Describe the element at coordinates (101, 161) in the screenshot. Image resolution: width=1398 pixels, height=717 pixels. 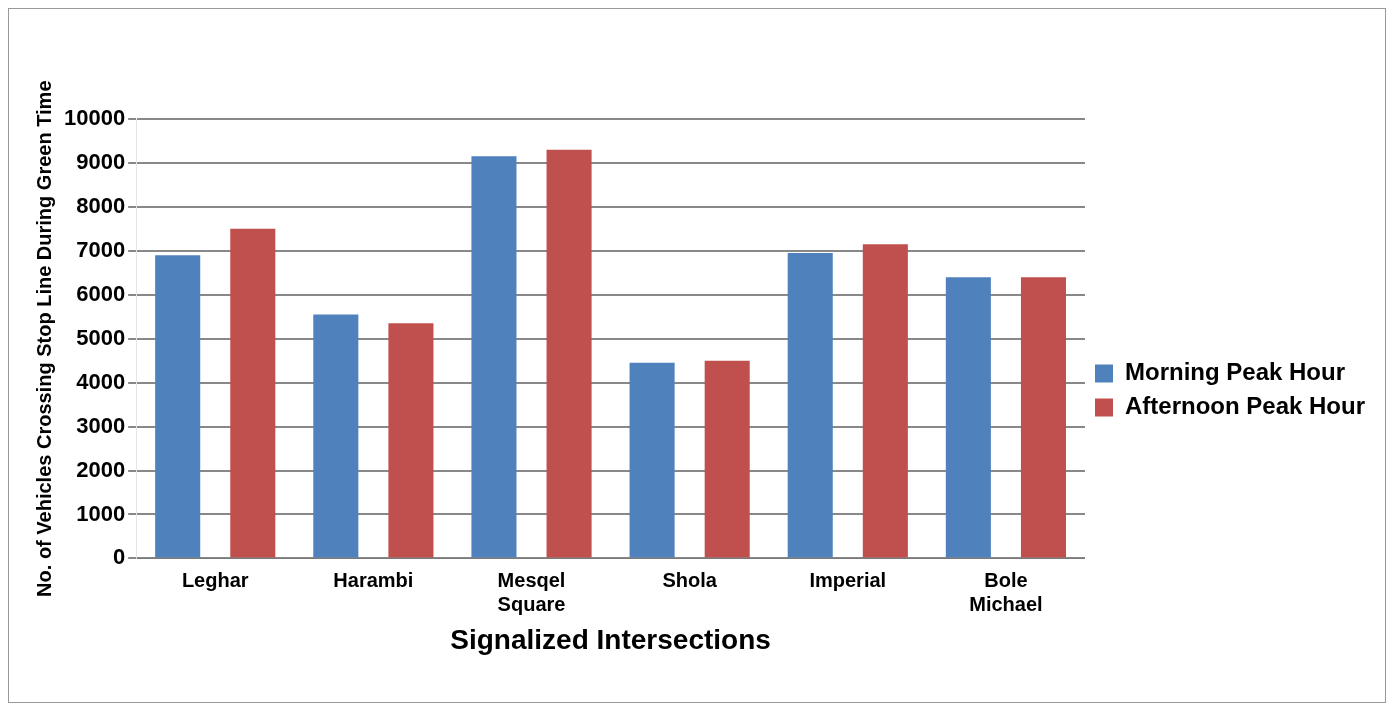
I see `y-tick-label: 9000` at that location.